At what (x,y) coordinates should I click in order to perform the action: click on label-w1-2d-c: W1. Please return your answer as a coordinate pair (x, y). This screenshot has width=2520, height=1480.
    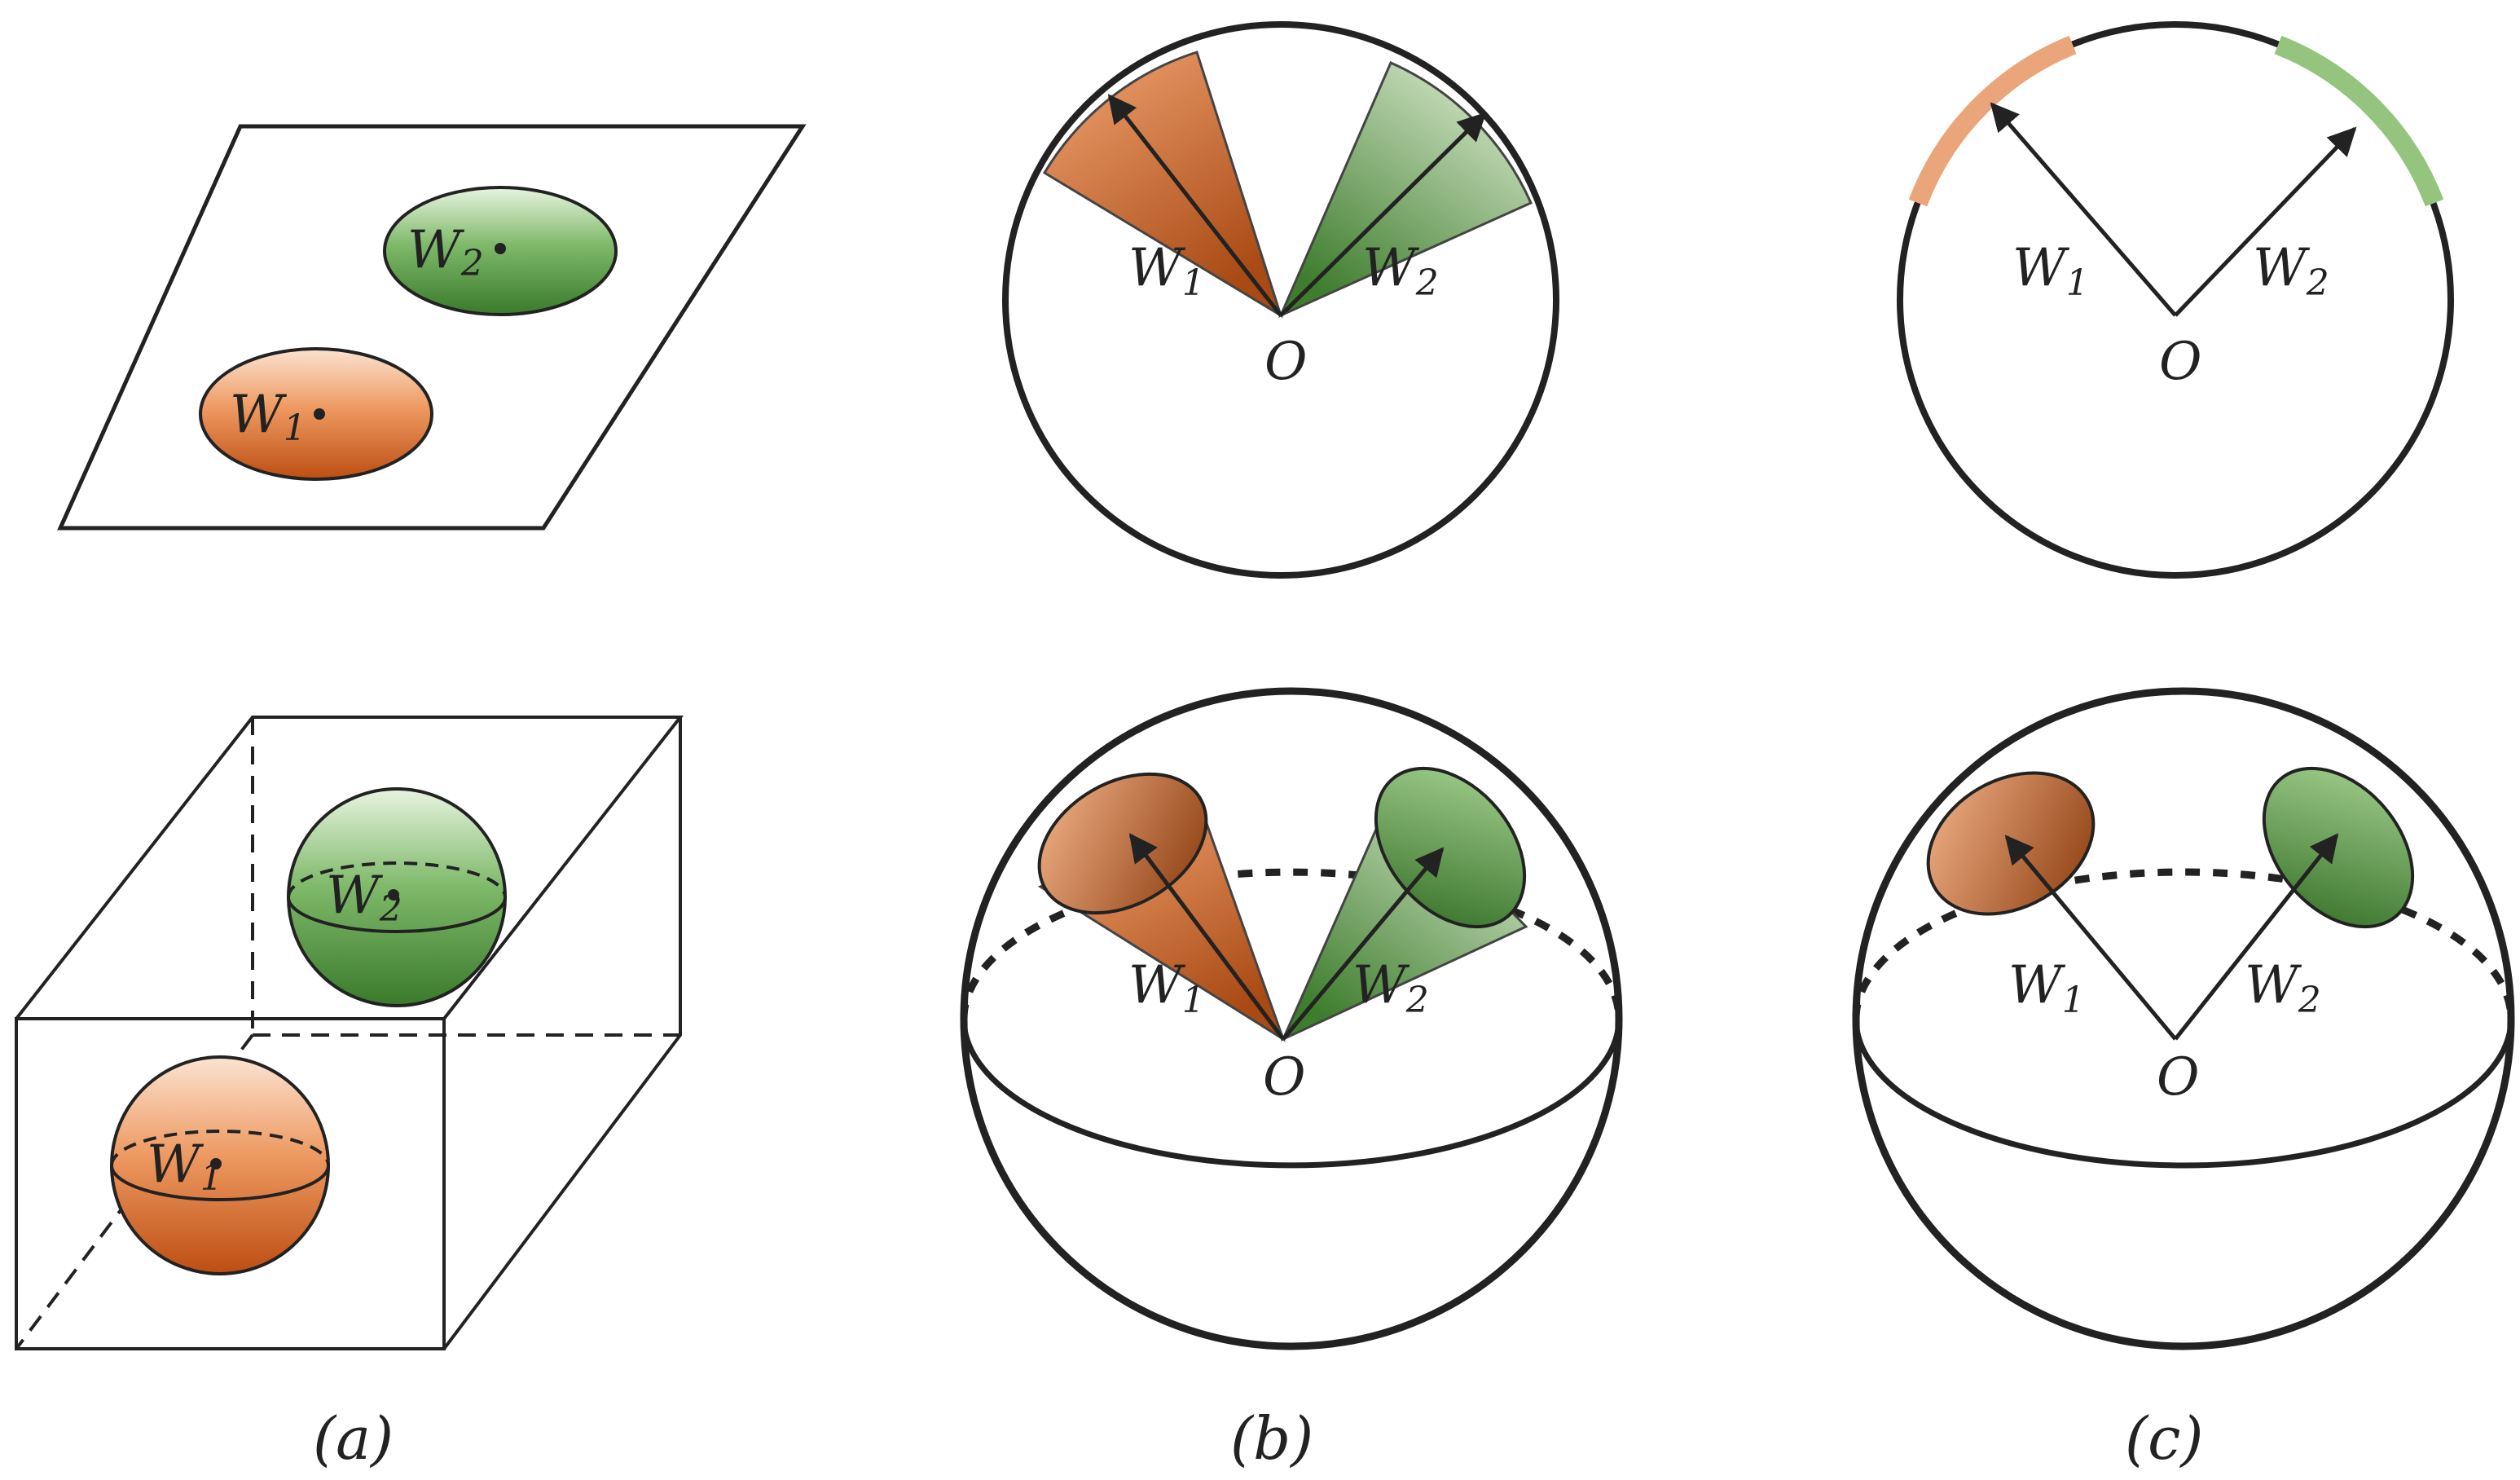
    Looking at the image, I should click on (2050, 271).